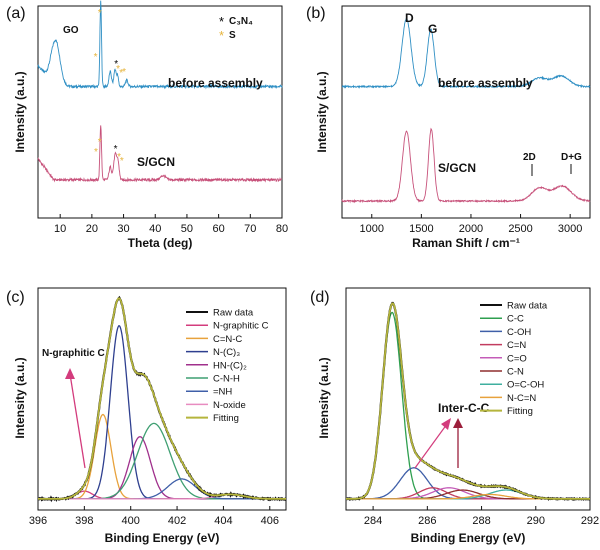 The width and height of the screenshot is (600, 550). Describe the element at coordinates (457, 168) in the screenshot. I see `panel-b-sgcn-label: S/GCN` at that location.